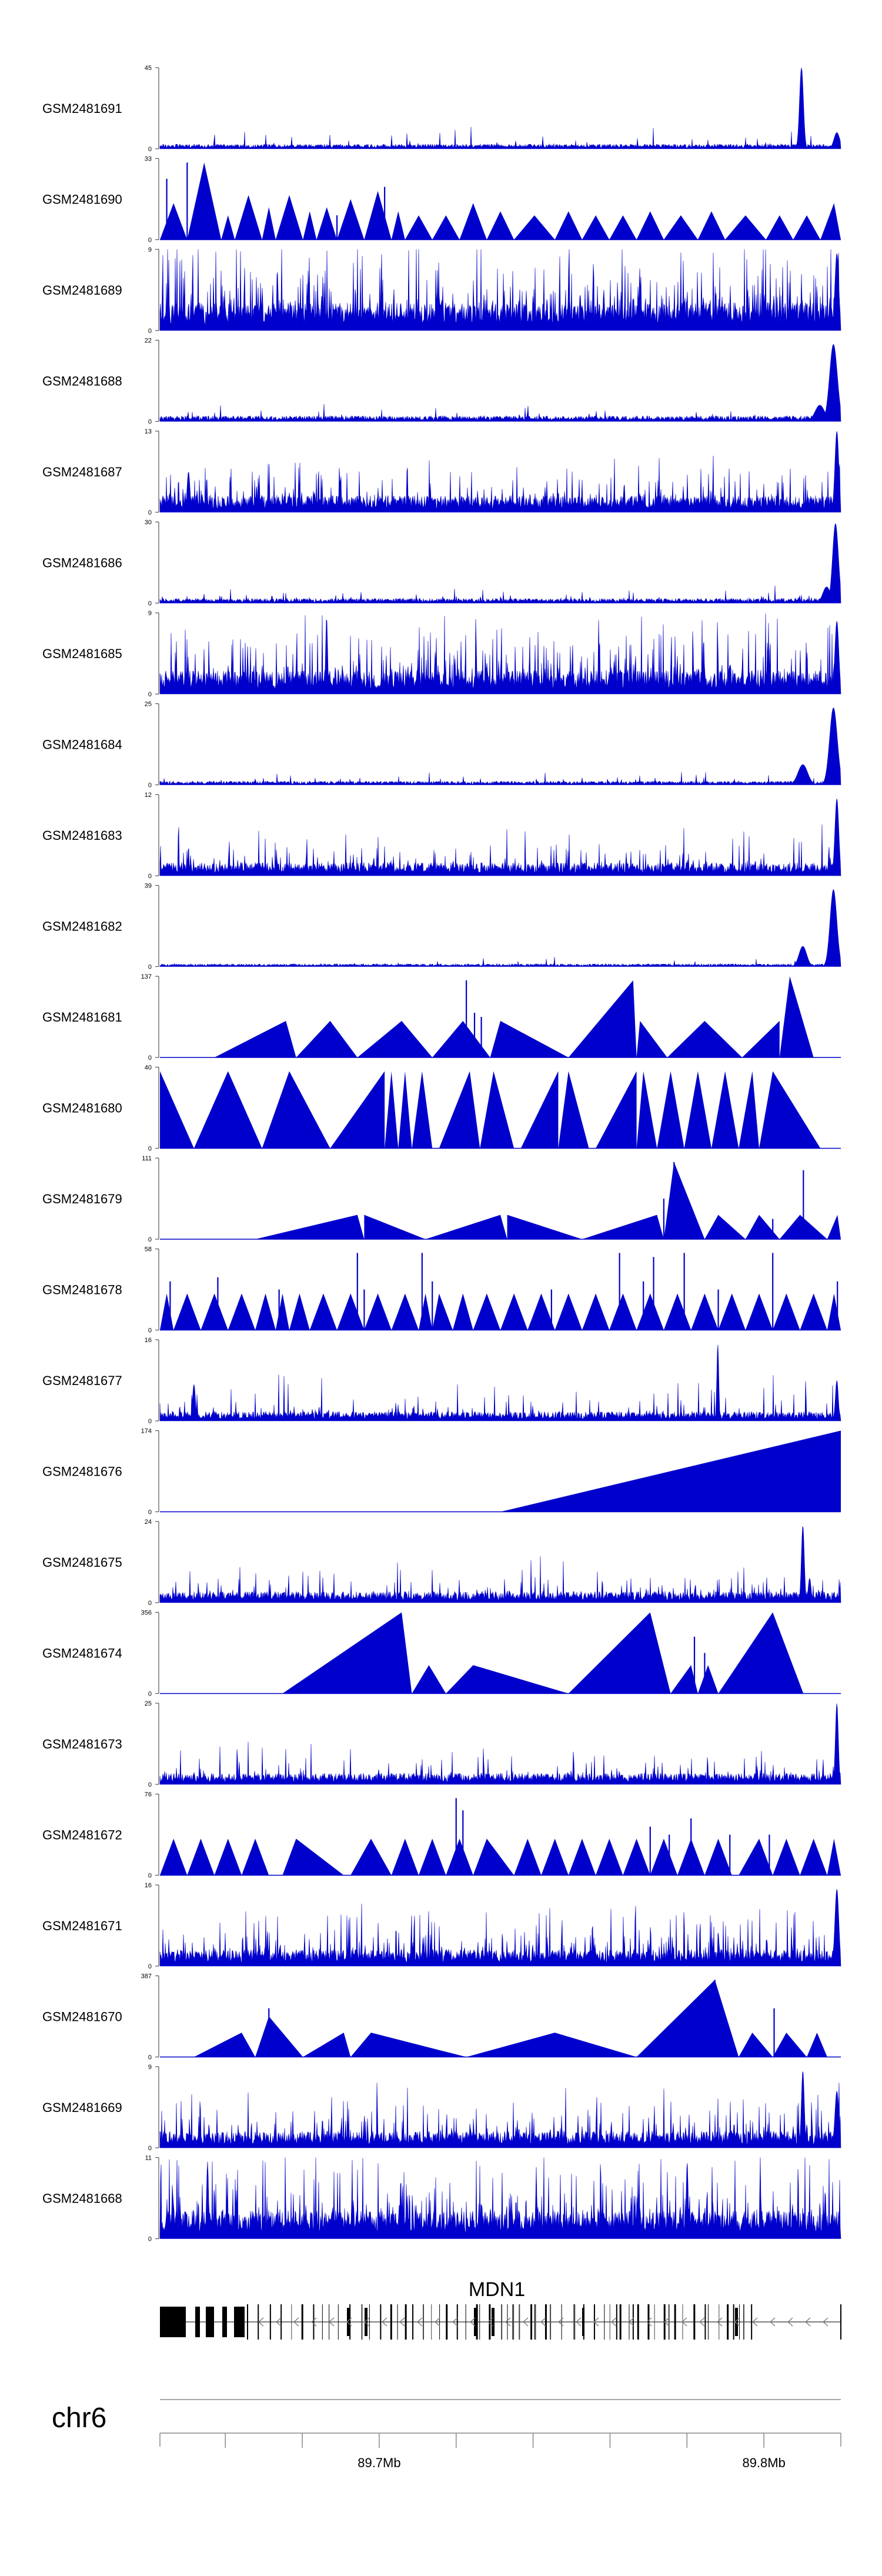 This screenshot has height=2576, width=882. What do you see at coordinates (446, 2434) in the screenshot?
I see `genome-axis: chr6 89.7Mb 89.8Mb` at bounding box center [446, 2434].